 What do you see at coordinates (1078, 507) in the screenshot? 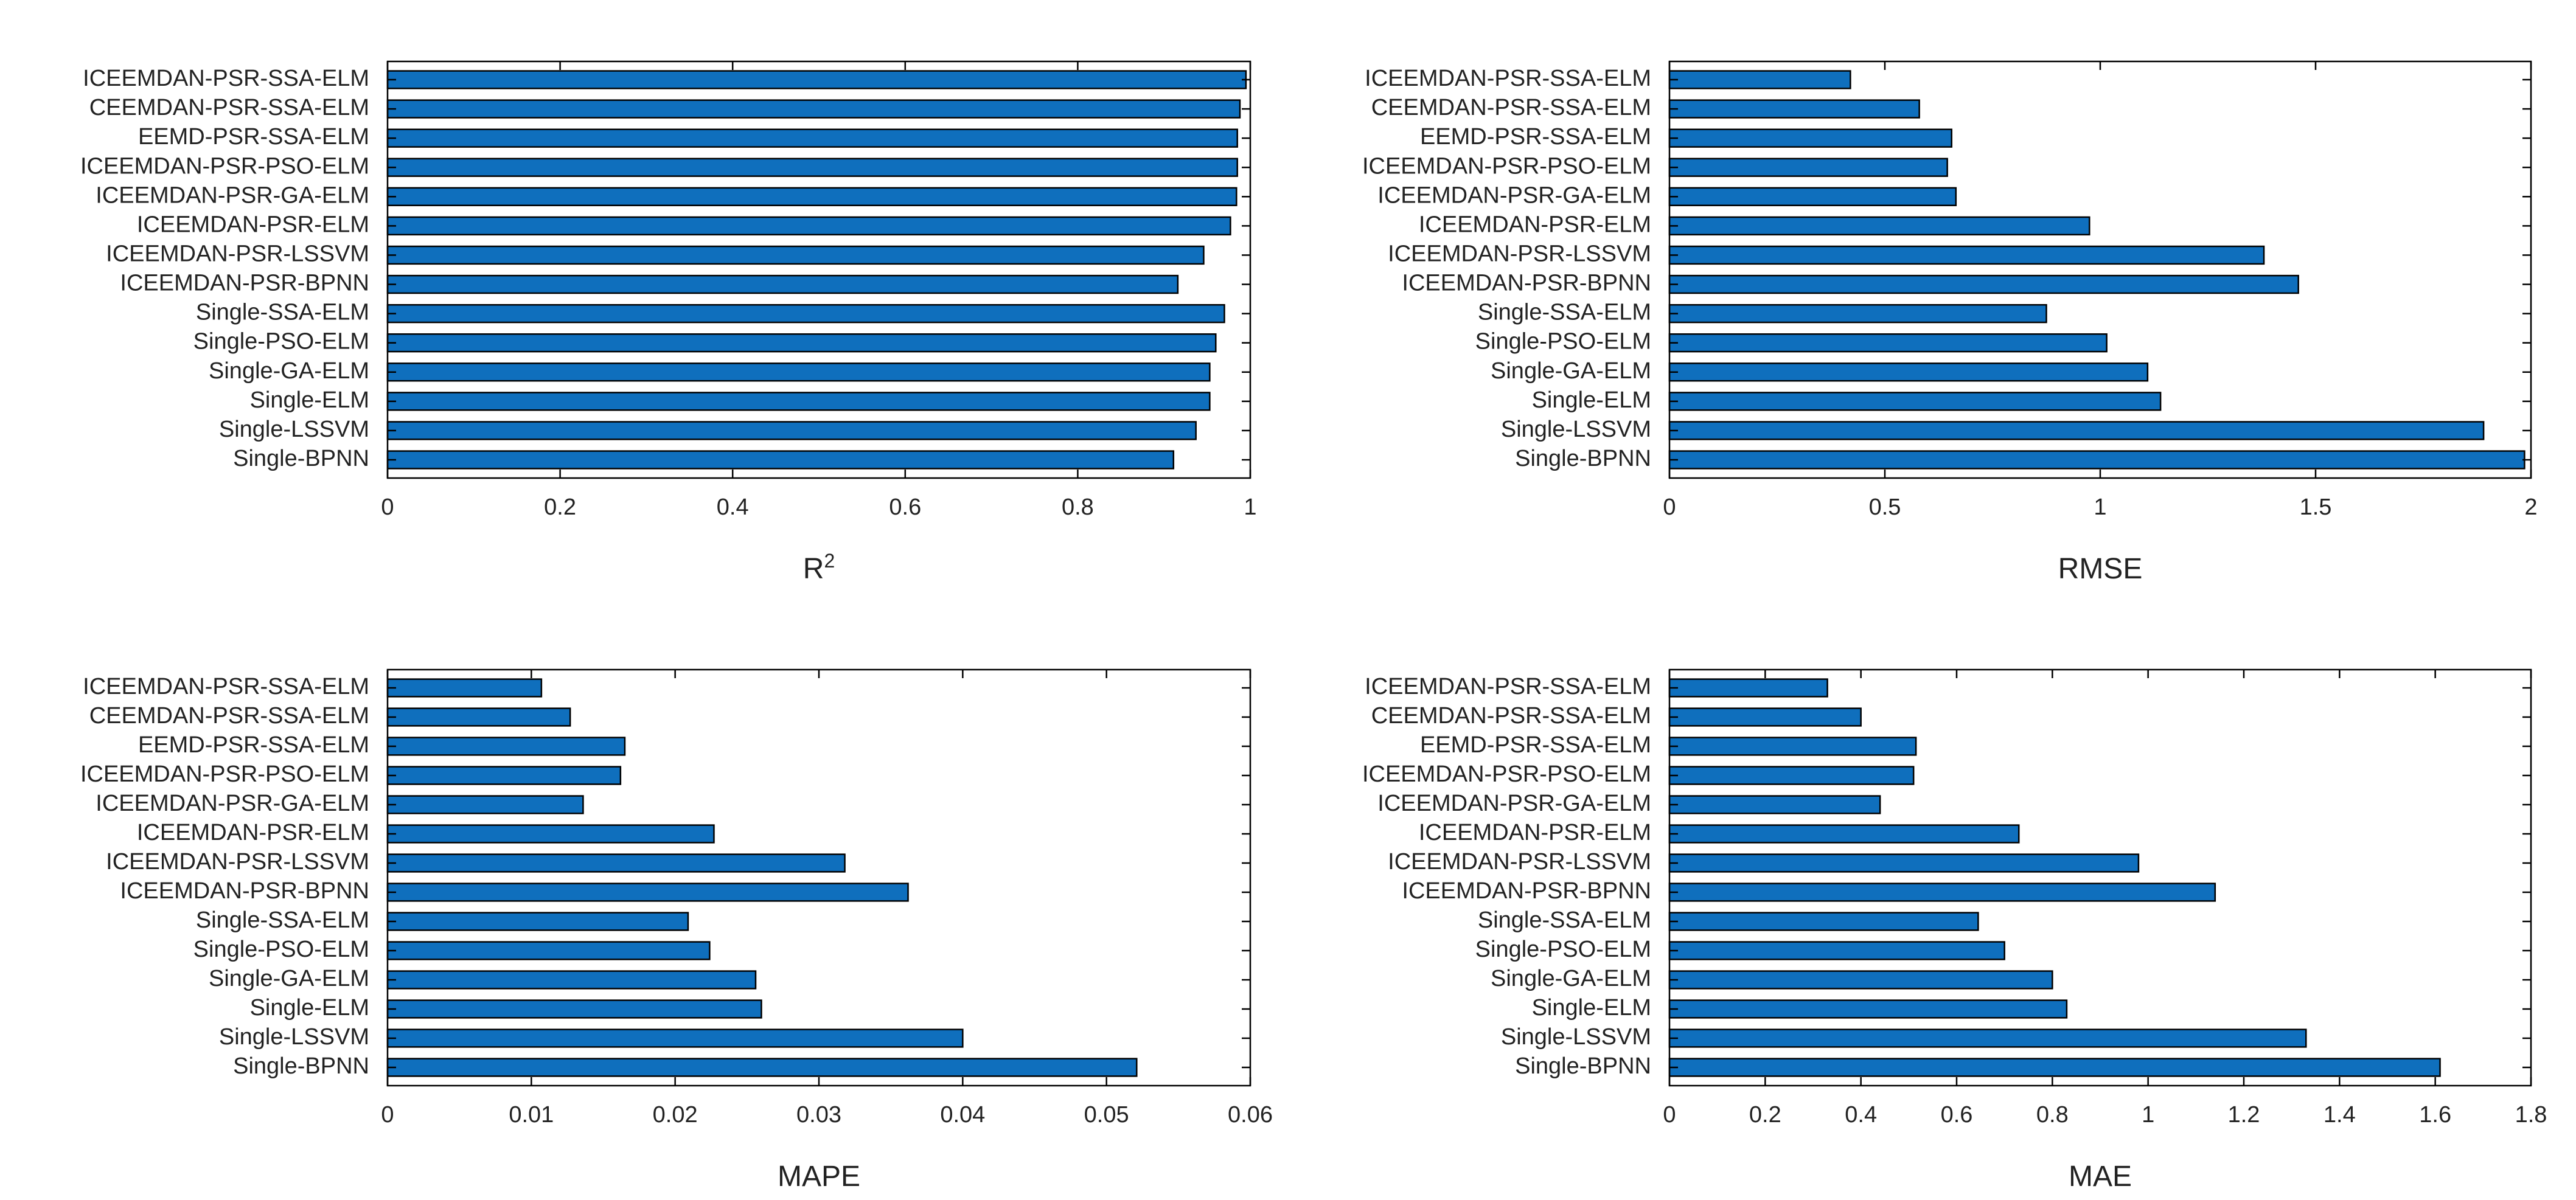
I see `x-tick-label: 0.8` at bounding box center [1078, 507].